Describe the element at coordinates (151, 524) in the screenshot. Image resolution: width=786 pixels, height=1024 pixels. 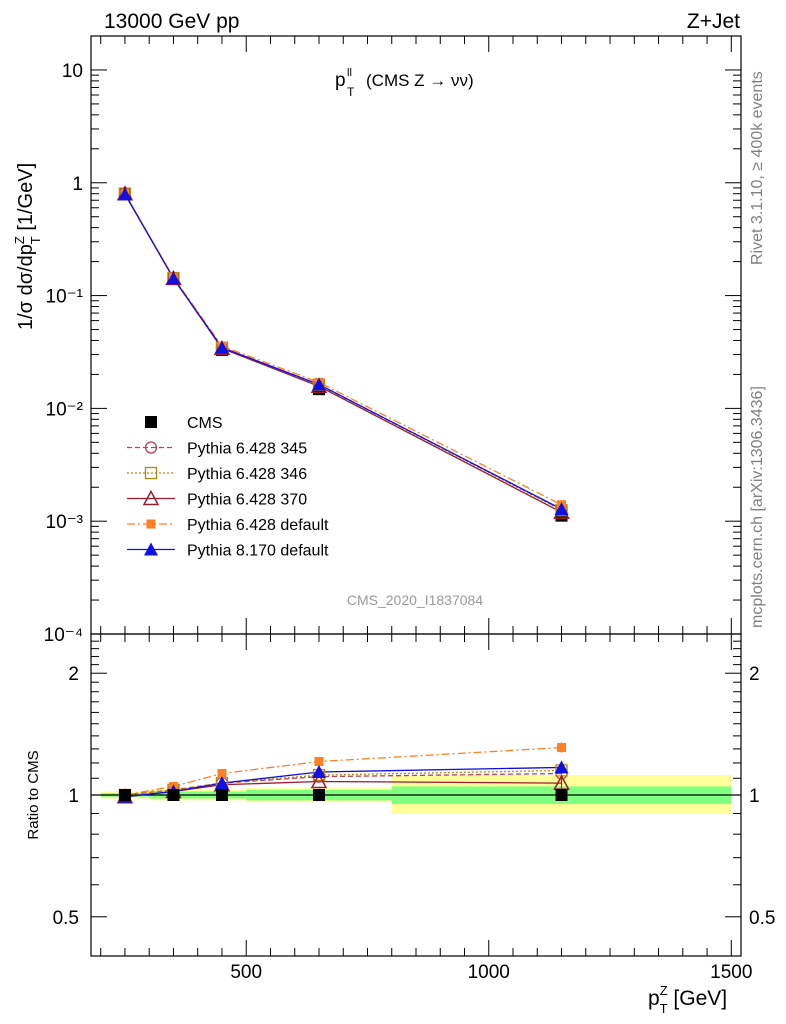
I see `legend-marker-p6def` at that location.